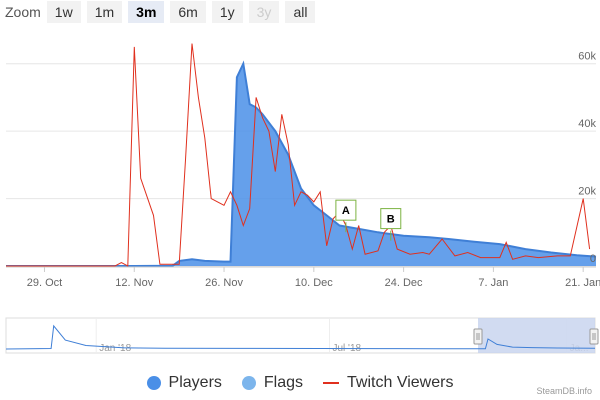  Describe the element at coordinates (582, 283) in the screenshot. I see `x-tick-label: 21. Jan` at that location.